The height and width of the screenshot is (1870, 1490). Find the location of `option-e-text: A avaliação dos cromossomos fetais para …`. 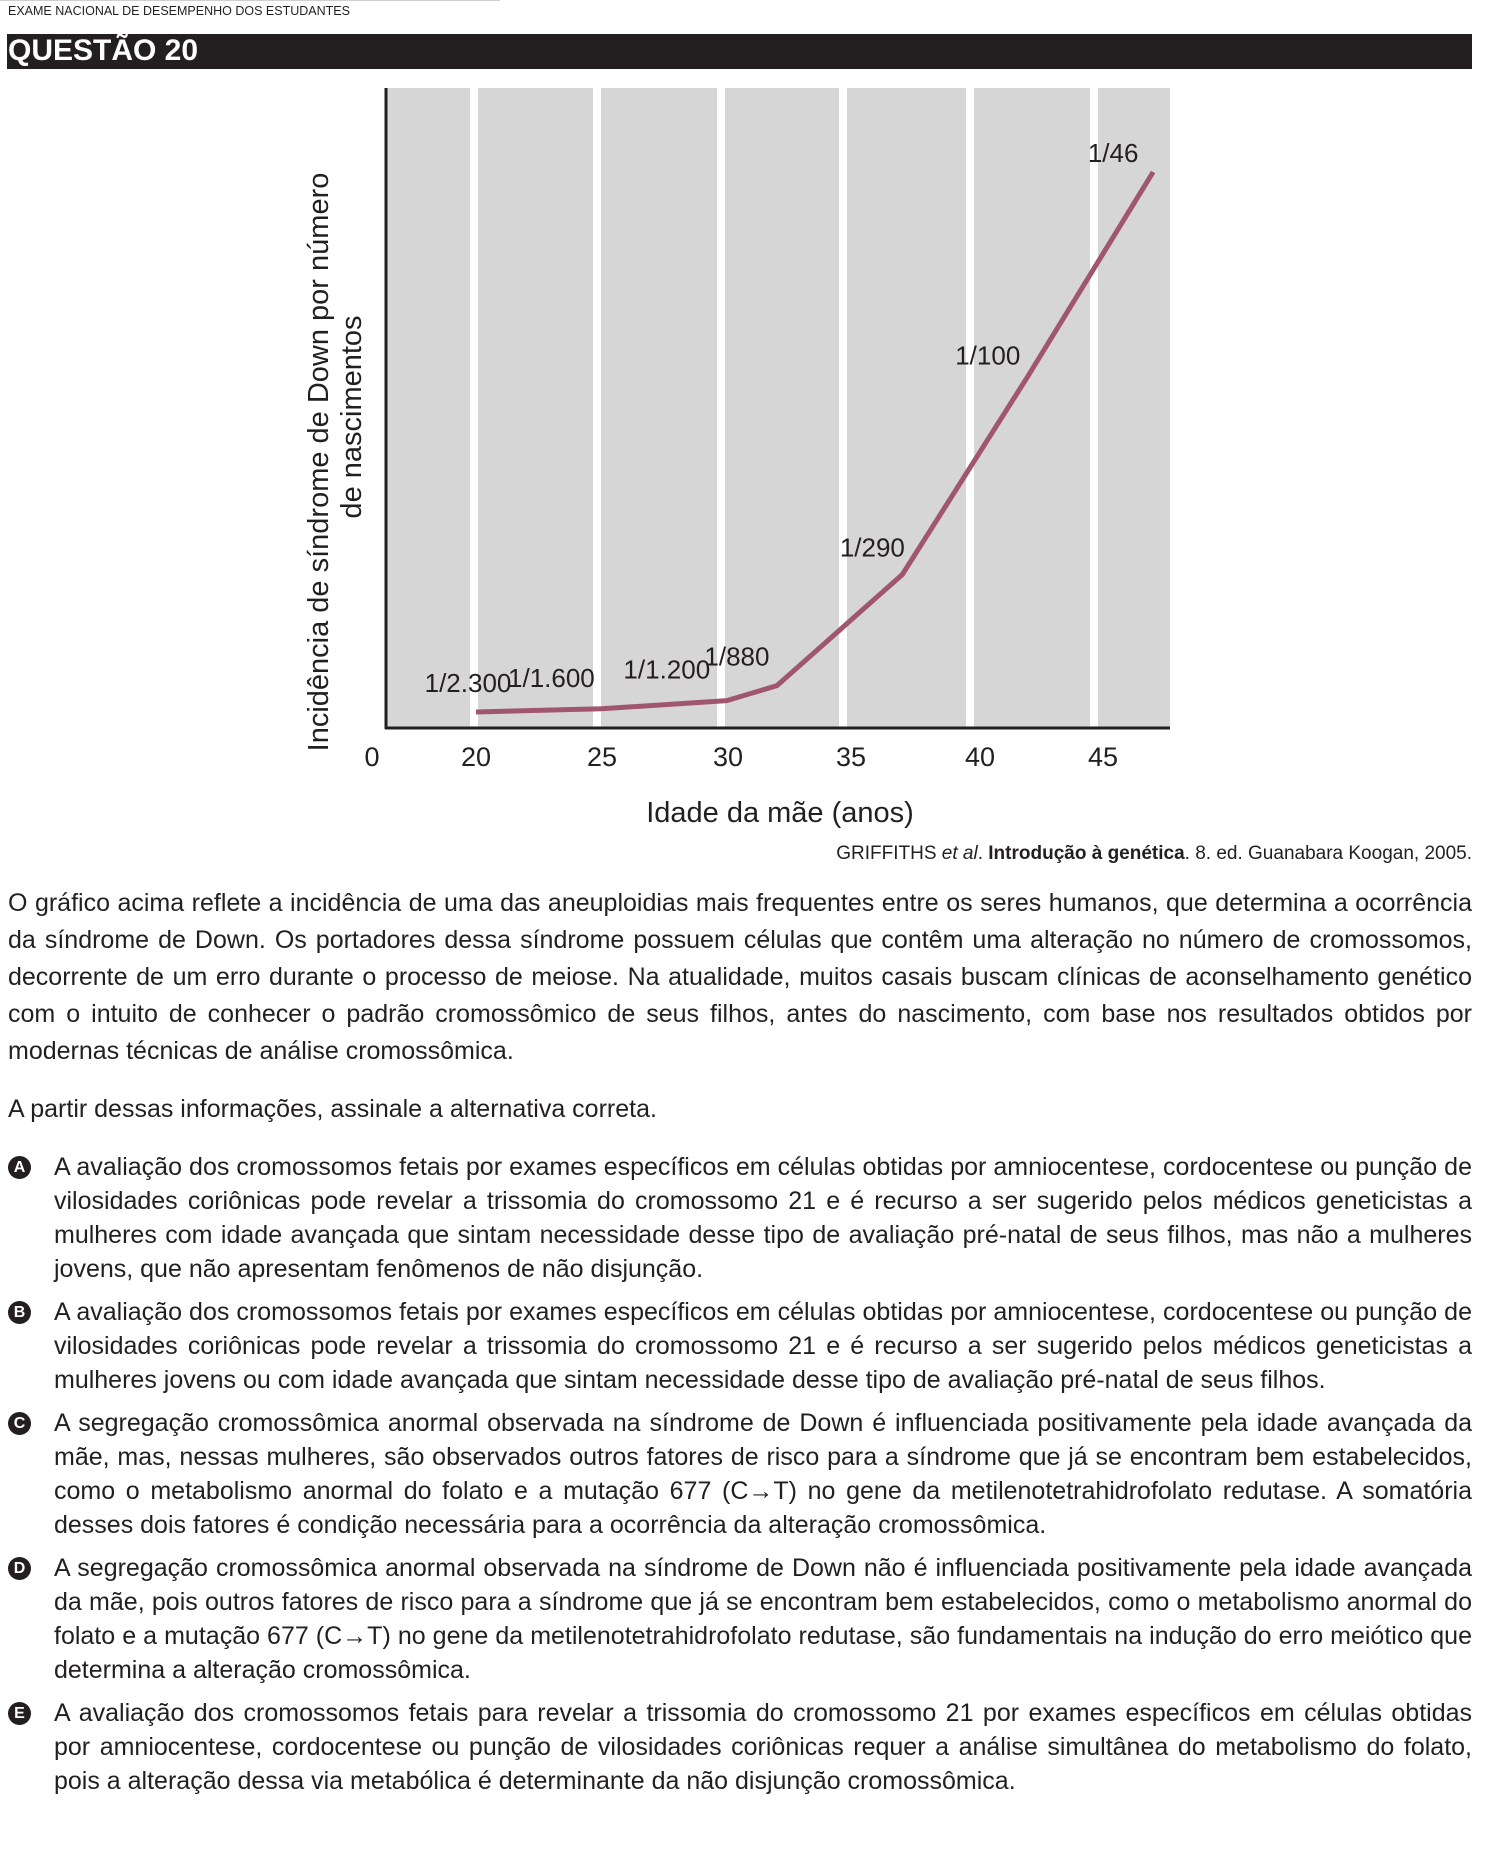

option-e-text: A avaliação dos cromossomos fetais para … is located at coordinates (763, 1747).